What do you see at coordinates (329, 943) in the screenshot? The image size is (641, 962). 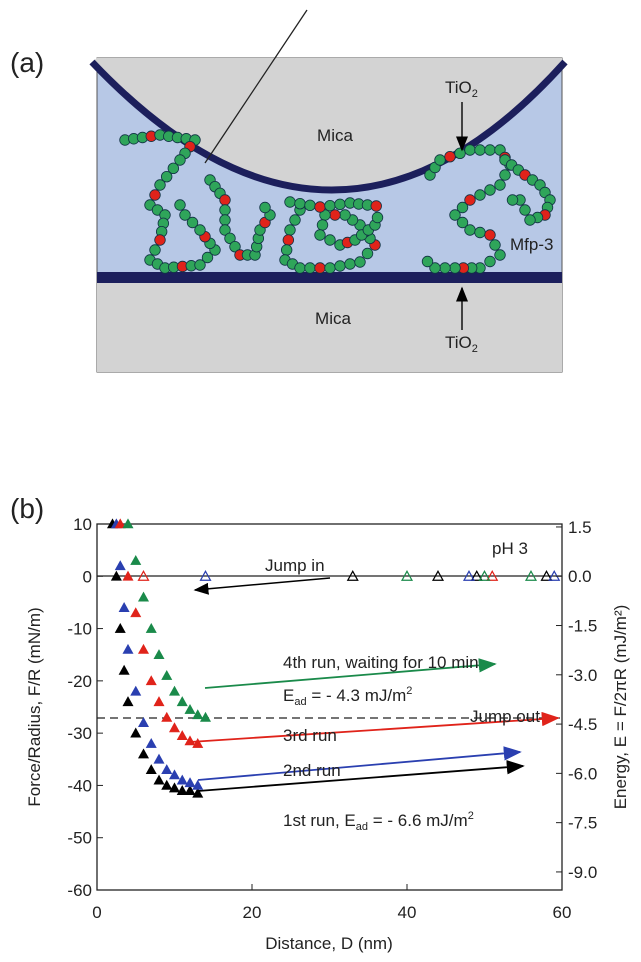 I see `x-axis-label: Distance, D (nm)` at bounding box center [329, 943].